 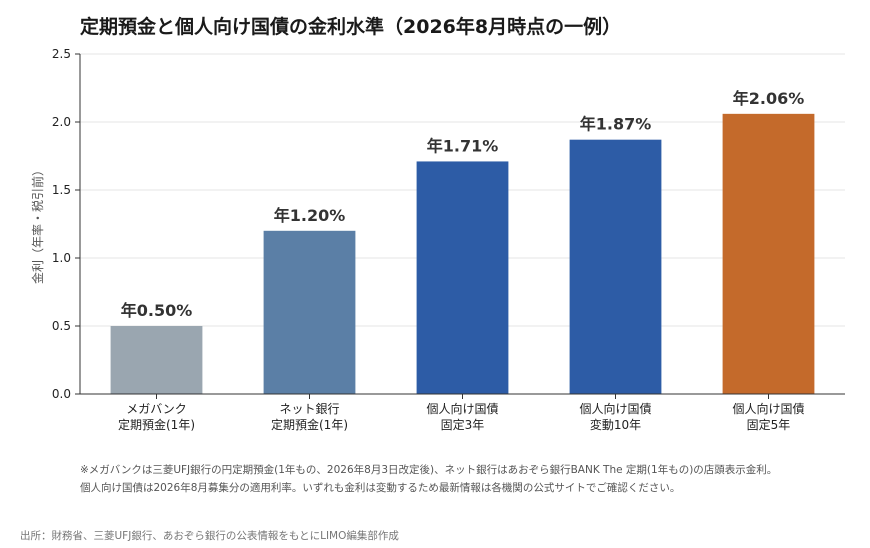 What do you see at coordinates (463, 424) in the screenshot?
I see `x-tick-label: 固定3年` at bounding box center [463, 424].